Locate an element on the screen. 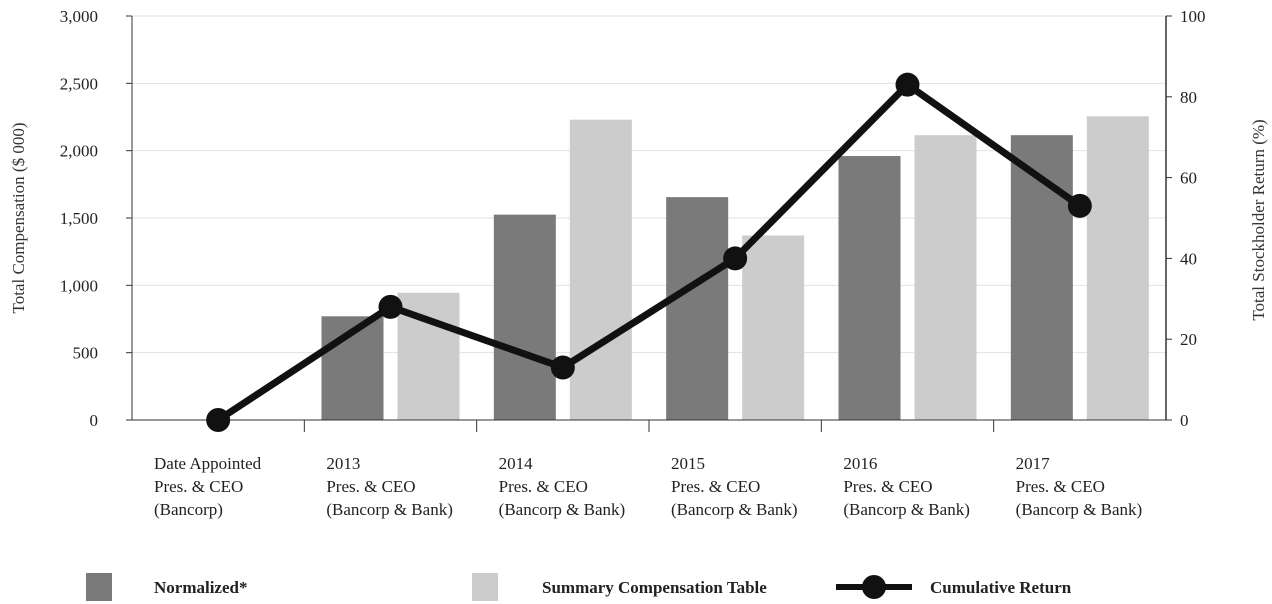 This screenshot has width=1272, height=604. y-tick-label-left: 2,500 is located at coordinates (79, 83).